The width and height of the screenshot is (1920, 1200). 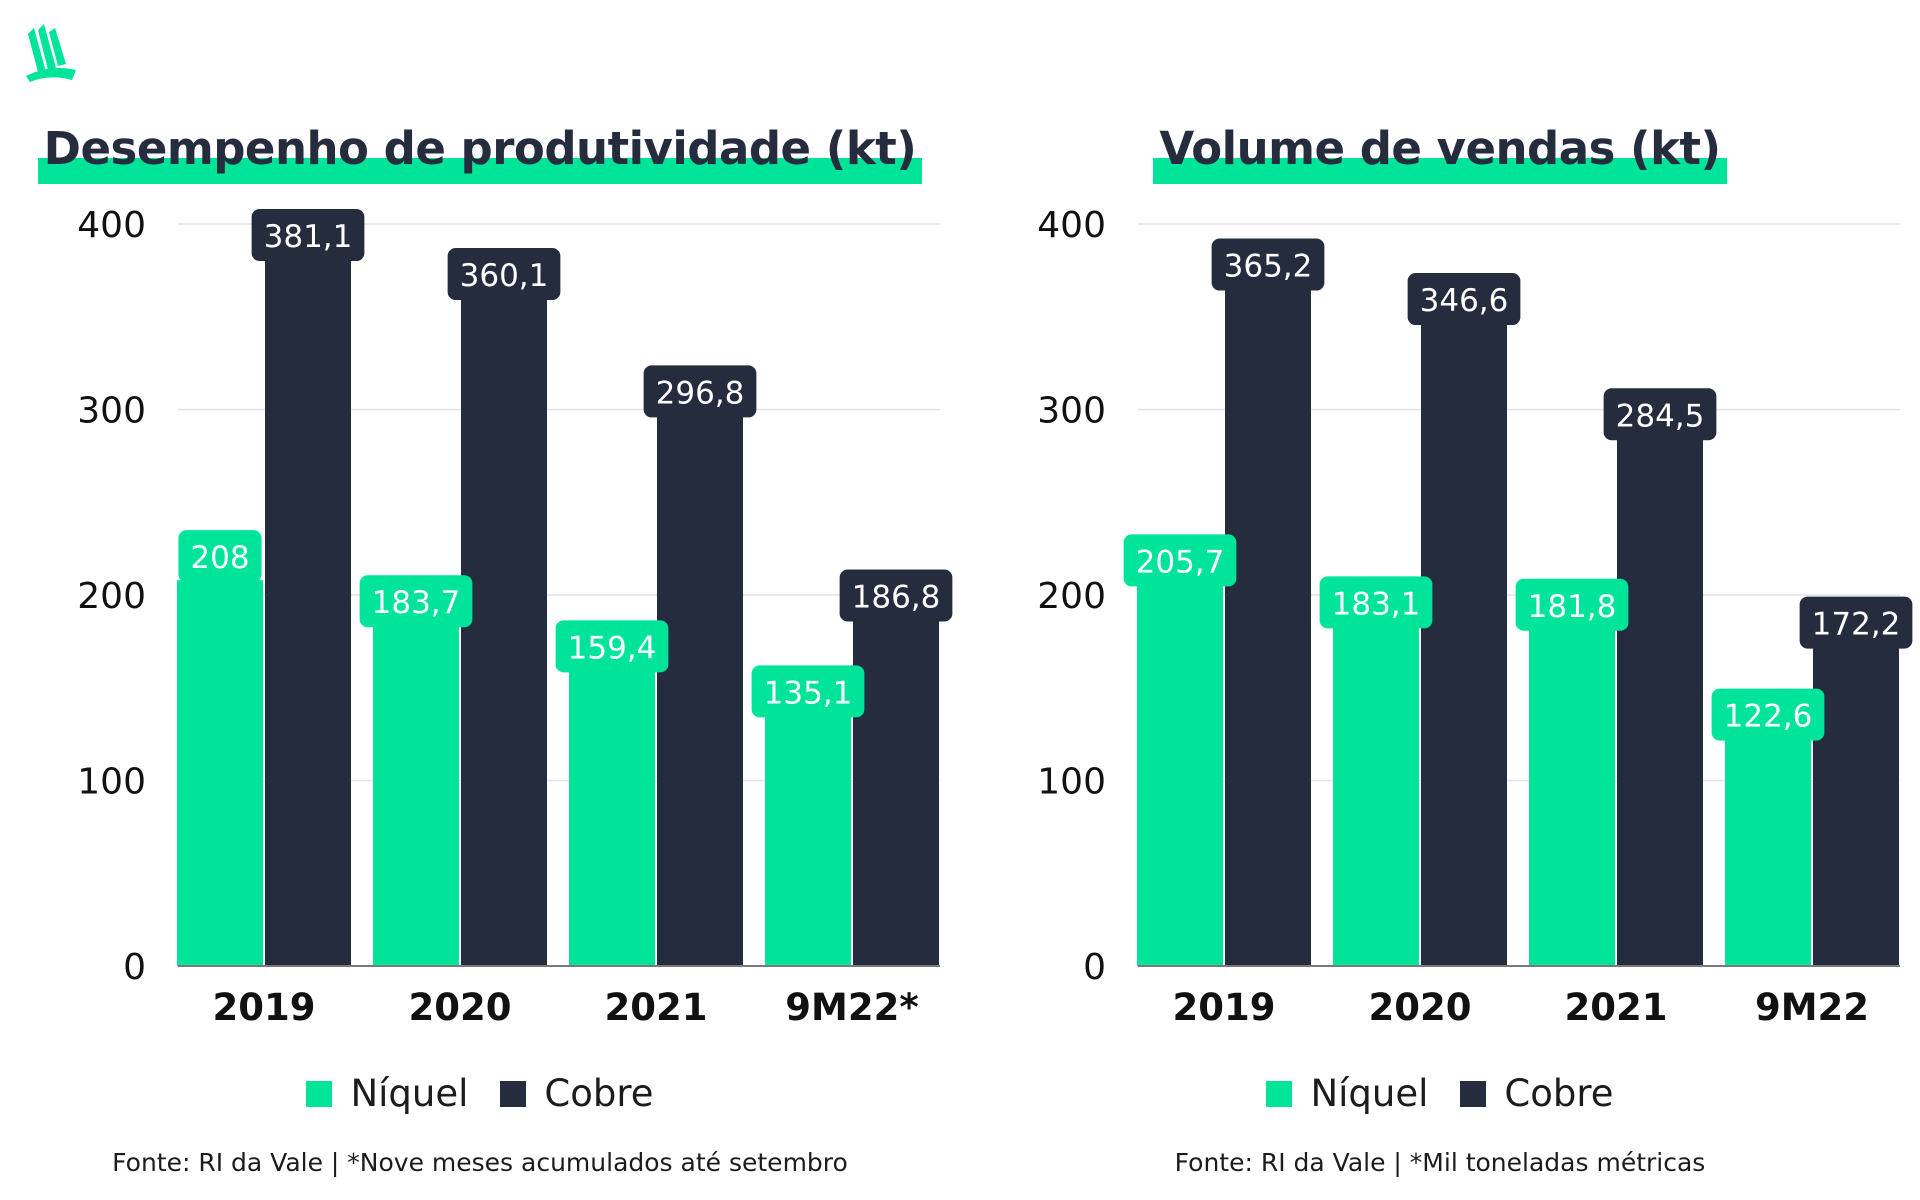 I want to click on data-label-cobre: 346,6, so click(x=1464, y=299).